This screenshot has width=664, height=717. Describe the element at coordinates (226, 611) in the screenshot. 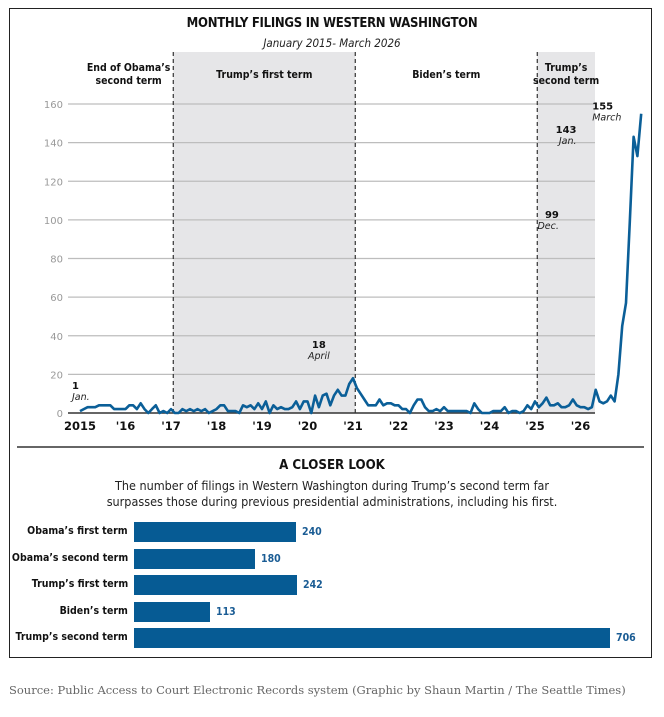

I see `bar-value-label: 113` at that location.